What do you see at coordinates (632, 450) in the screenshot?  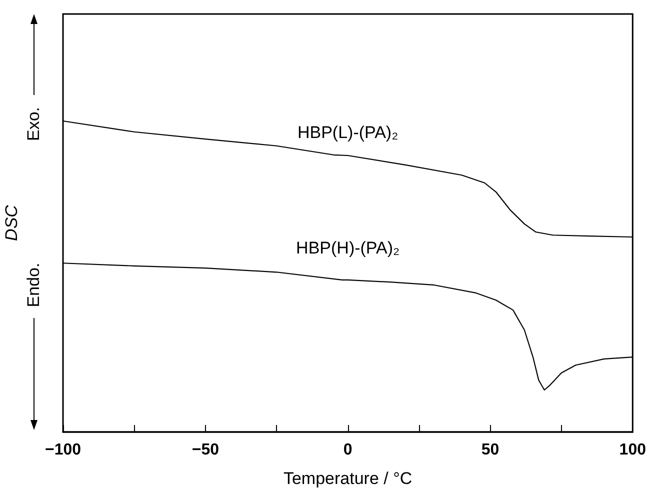 I see `x-tick-label: 100` at bounding box center [632, 450].